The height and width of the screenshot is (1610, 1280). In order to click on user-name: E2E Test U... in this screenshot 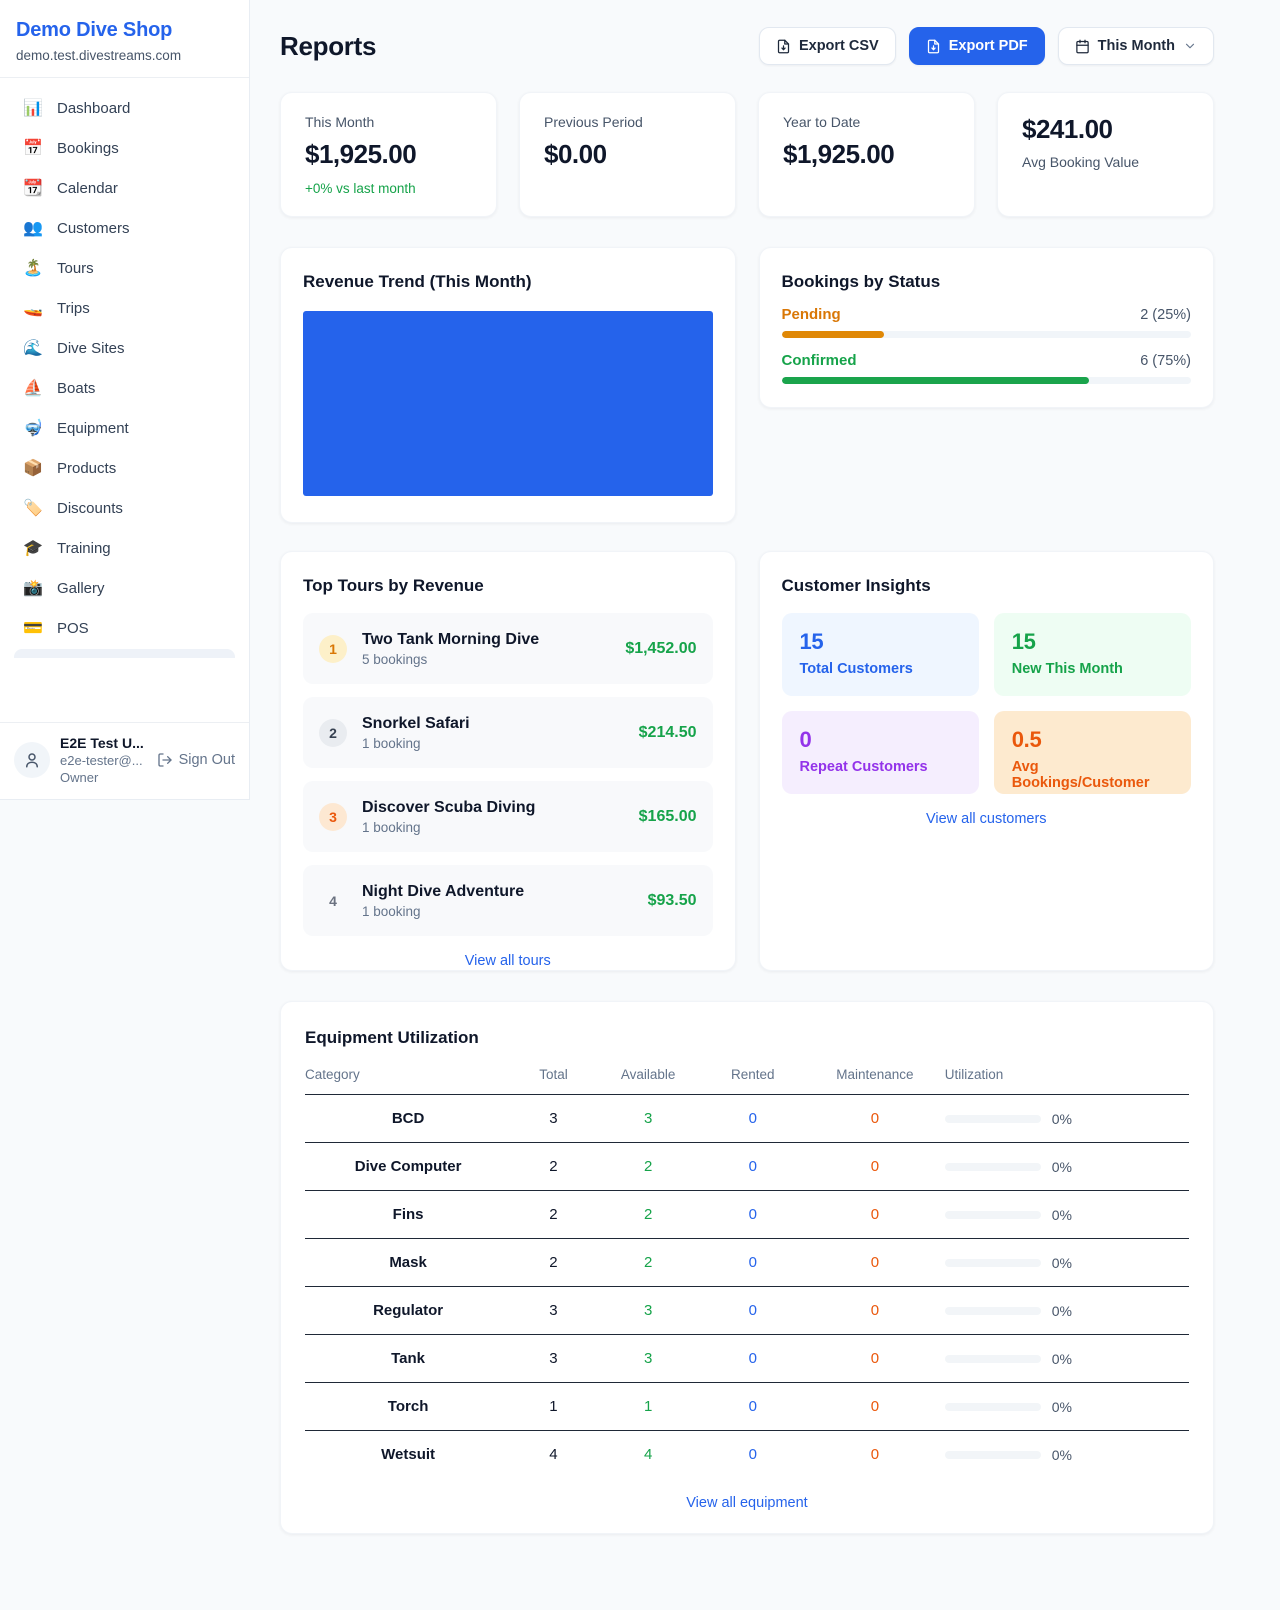, I will do `click(102, 743)`.